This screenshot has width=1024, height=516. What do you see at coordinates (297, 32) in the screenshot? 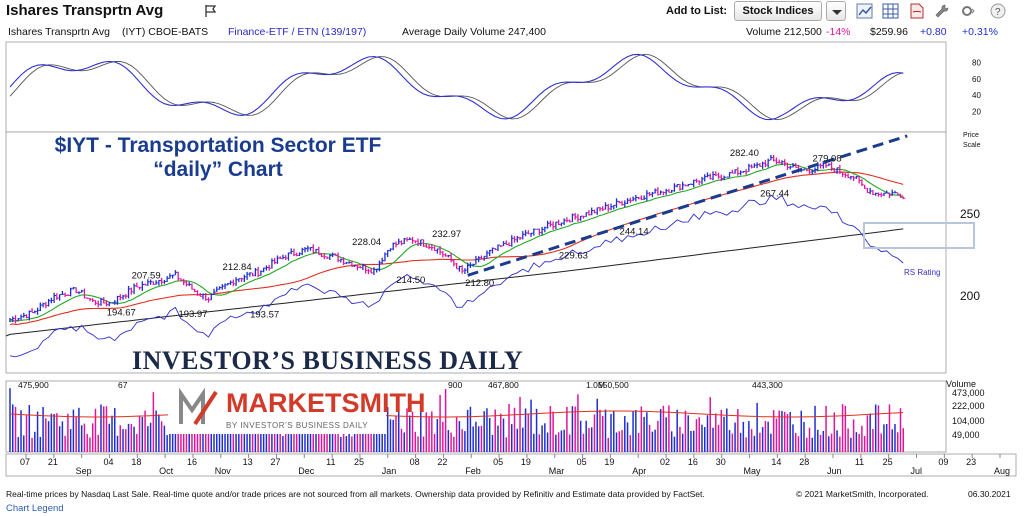
I see `info-group: Finance-ETF / ETN (139/197)` at bounding box center [297, 32].